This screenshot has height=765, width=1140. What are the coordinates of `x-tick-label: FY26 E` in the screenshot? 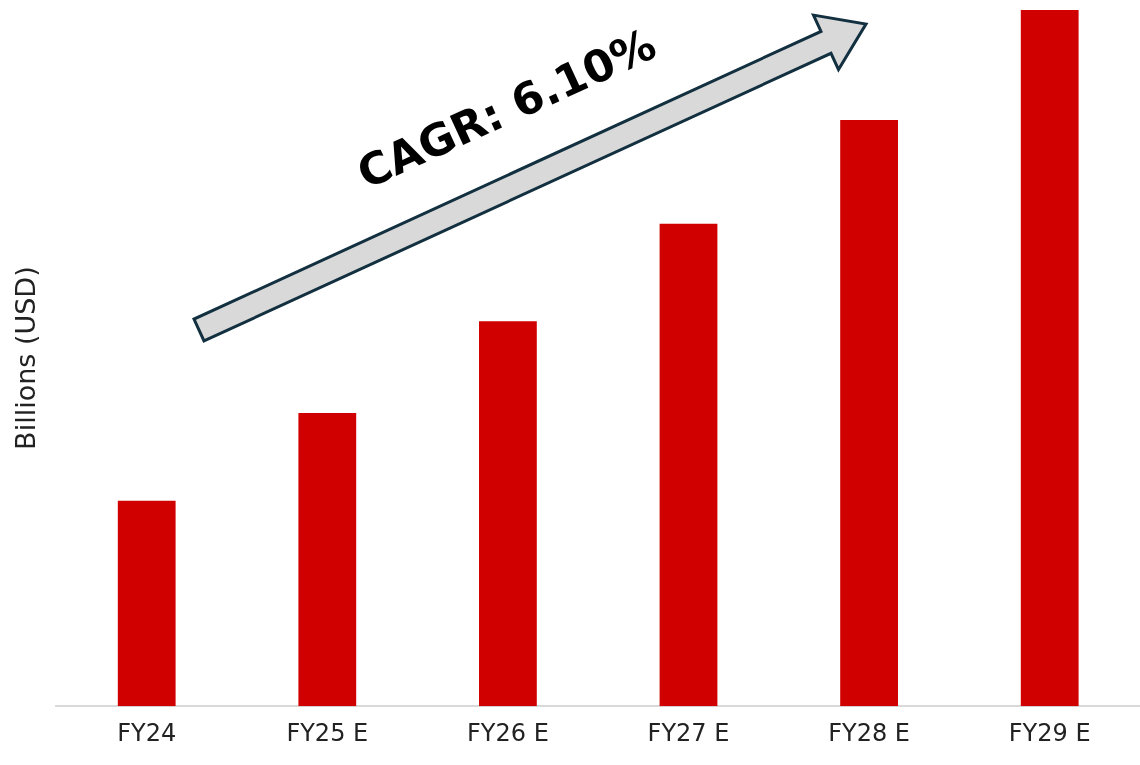 It's located at (508, 732).